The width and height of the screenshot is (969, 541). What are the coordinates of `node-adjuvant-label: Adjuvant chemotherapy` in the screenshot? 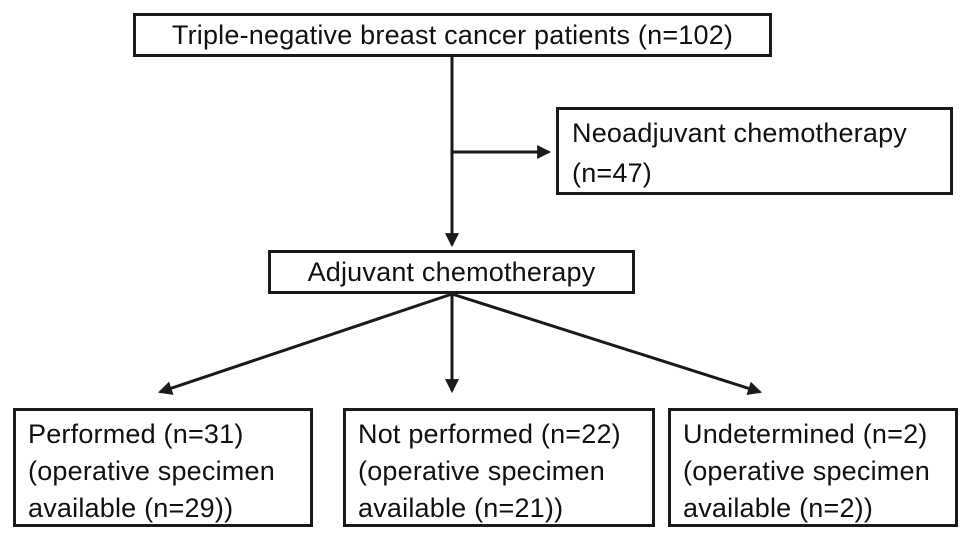 It's located at (451, 271).